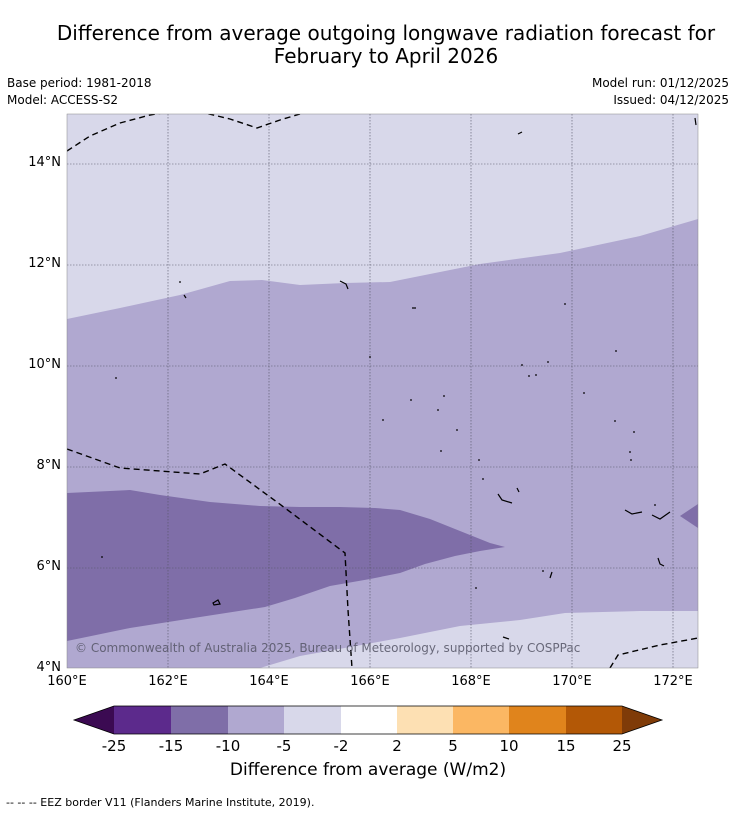 This screenshot has width=736, height=816. What do you see at coordinates (368, 770) in the screenshot?
I see `colorbar-title: Difference from average (W/m2)` at bounding box center [368, 770].